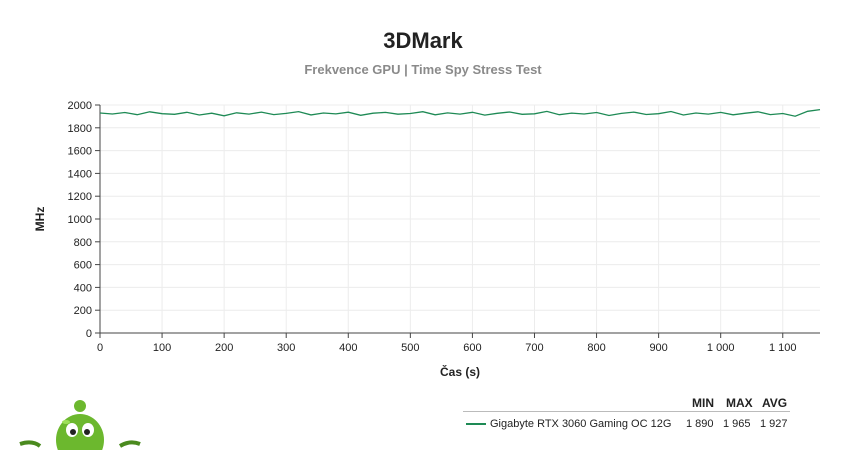 The width and height of the screenshot is (846, 450). Describe the element at coordinates (348, 348) in the screenshot. I see `x-tick-label: 400` at that location.